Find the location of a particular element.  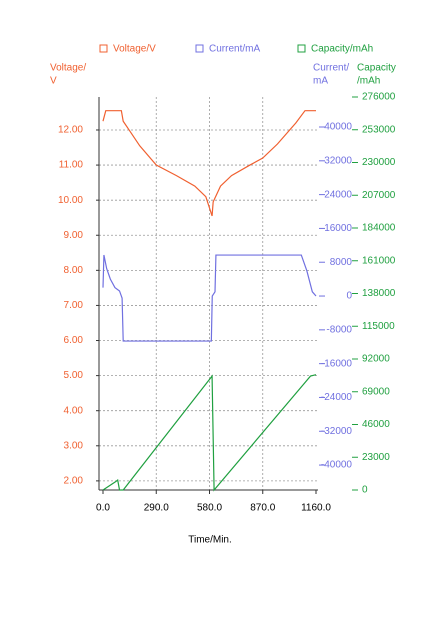

y2-axis-title: mA is located at coordinates (320, 81).